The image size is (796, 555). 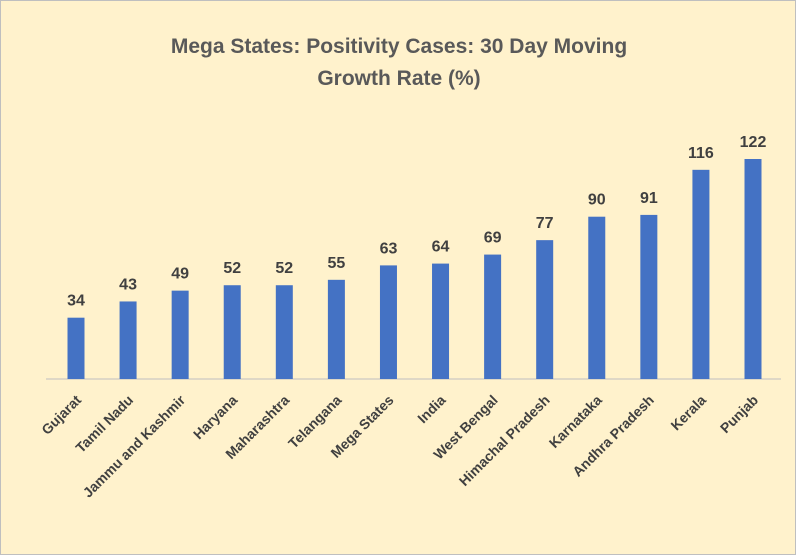 I want to click on data-label: 77, so click(x=545, y=223).